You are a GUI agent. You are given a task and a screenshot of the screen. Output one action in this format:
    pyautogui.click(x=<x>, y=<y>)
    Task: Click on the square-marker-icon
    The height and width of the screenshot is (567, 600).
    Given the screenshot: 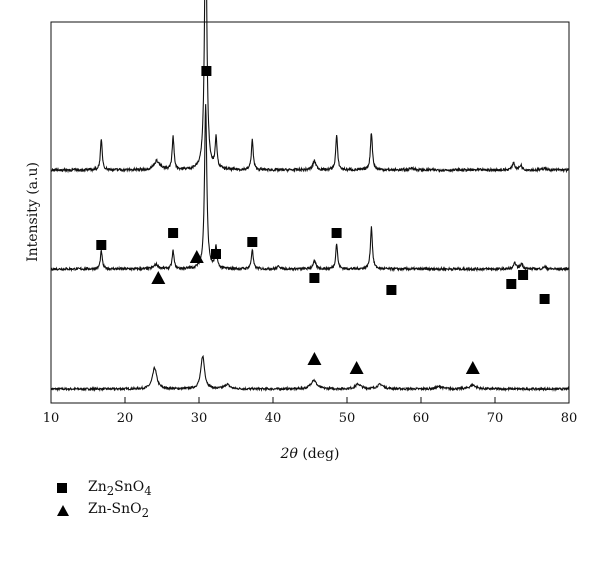 What is the action you would take?
    pyautogui.click(x=67, y=488)
    